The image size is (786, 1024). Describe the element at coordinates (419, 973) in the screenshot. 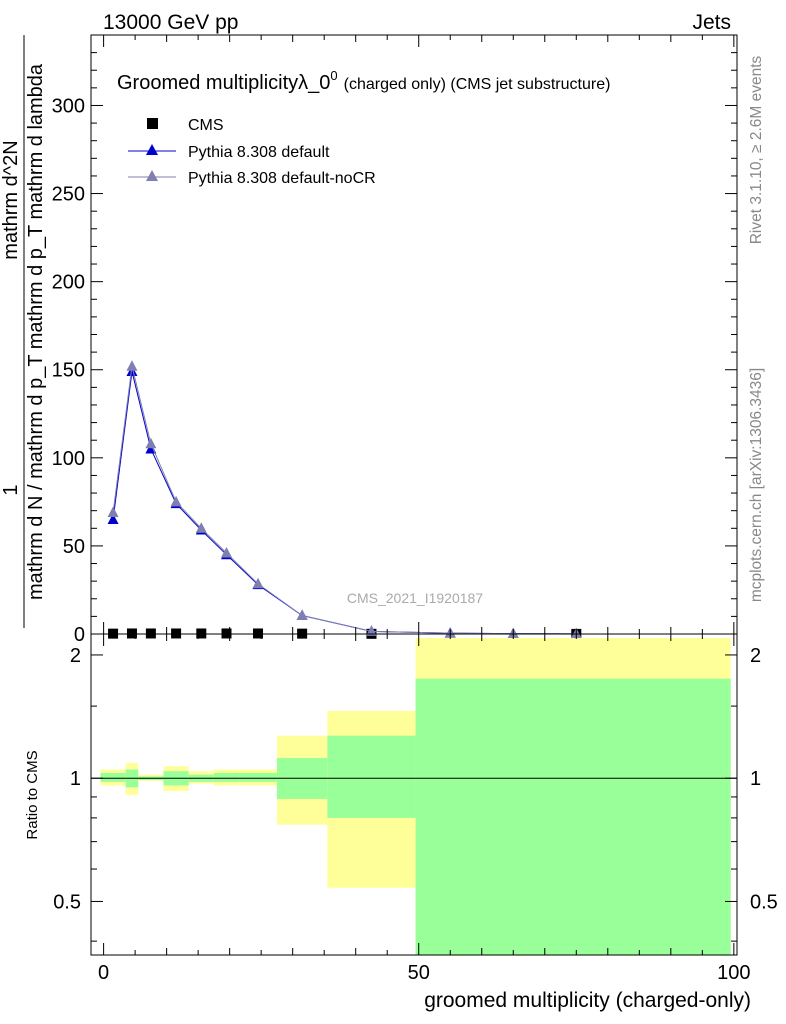

I see `x-tick-label: 50` at that location.